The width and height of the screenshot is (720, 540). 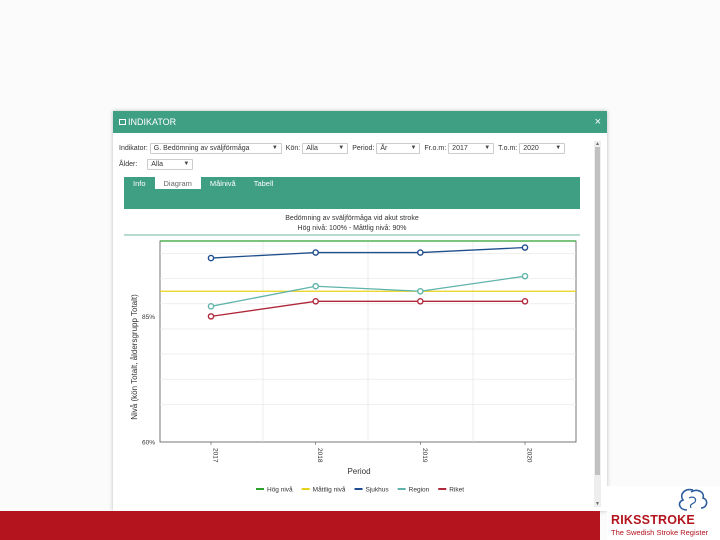 What do you see at coordinates (329, 489) in the screenshot?
I see `legend-label-m-ttlig-niv-: Måttlig nivå` at bounding box center [329, 489].